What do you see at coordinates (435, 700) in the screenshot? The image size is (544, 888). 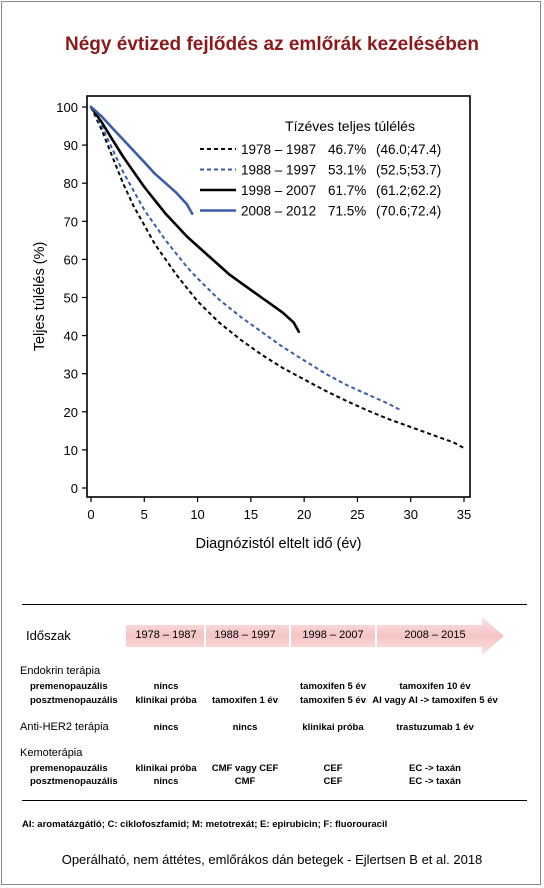 I see `table-cell: AI vagy AI -> tamoxifen 5 év` at bounding box center [435, 700].